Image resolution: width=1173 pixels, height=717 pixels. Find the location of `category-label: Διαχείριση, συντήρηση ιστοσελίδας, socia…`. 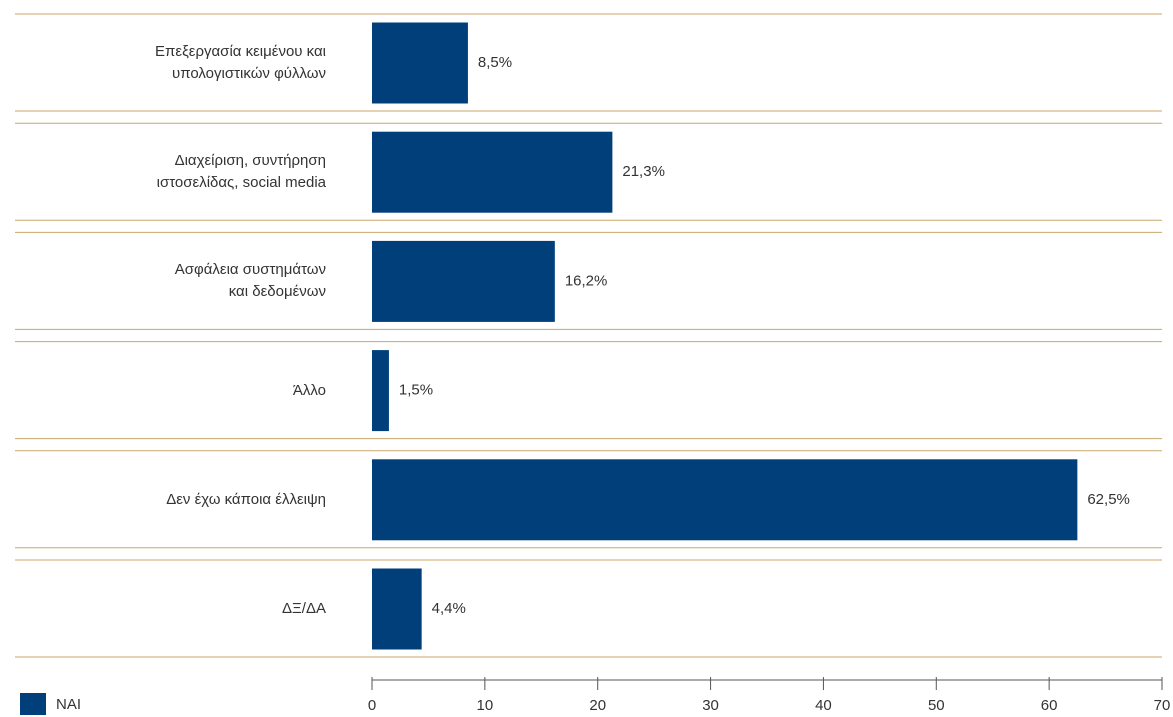

category-label: Διαχείριση, συντήρηση ιστοσελίδας, socia… is located at coordinates (241, 172).